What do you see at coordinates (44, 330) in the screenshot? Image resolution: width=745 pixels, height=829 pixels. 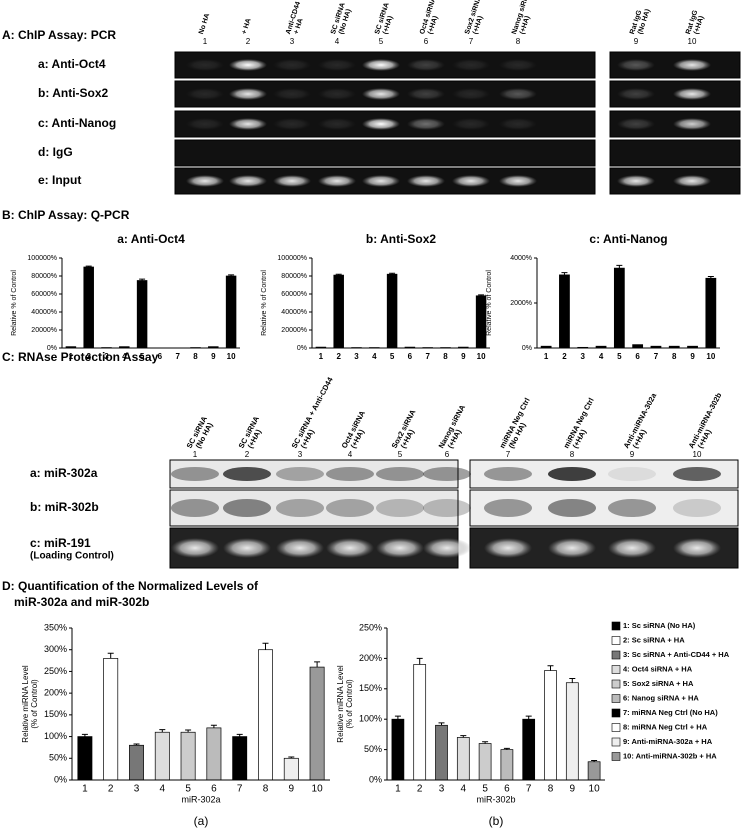 I see `y-tick-label: 20000%` at bounding box center [44, 330].